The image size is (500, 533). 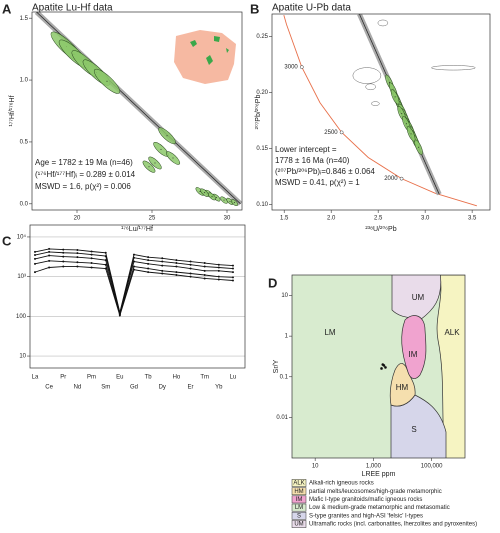 I want to click on plot-frame, so click(x=378, y=366).